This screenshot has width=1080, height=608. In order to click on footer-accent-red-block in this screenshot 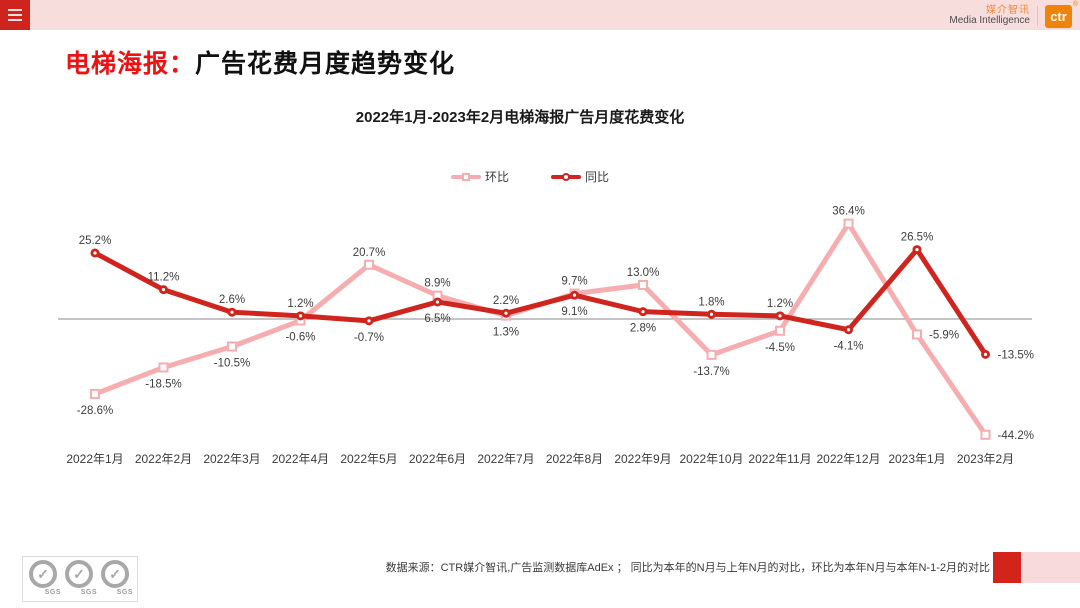, I will do `click(1007, 567)`.